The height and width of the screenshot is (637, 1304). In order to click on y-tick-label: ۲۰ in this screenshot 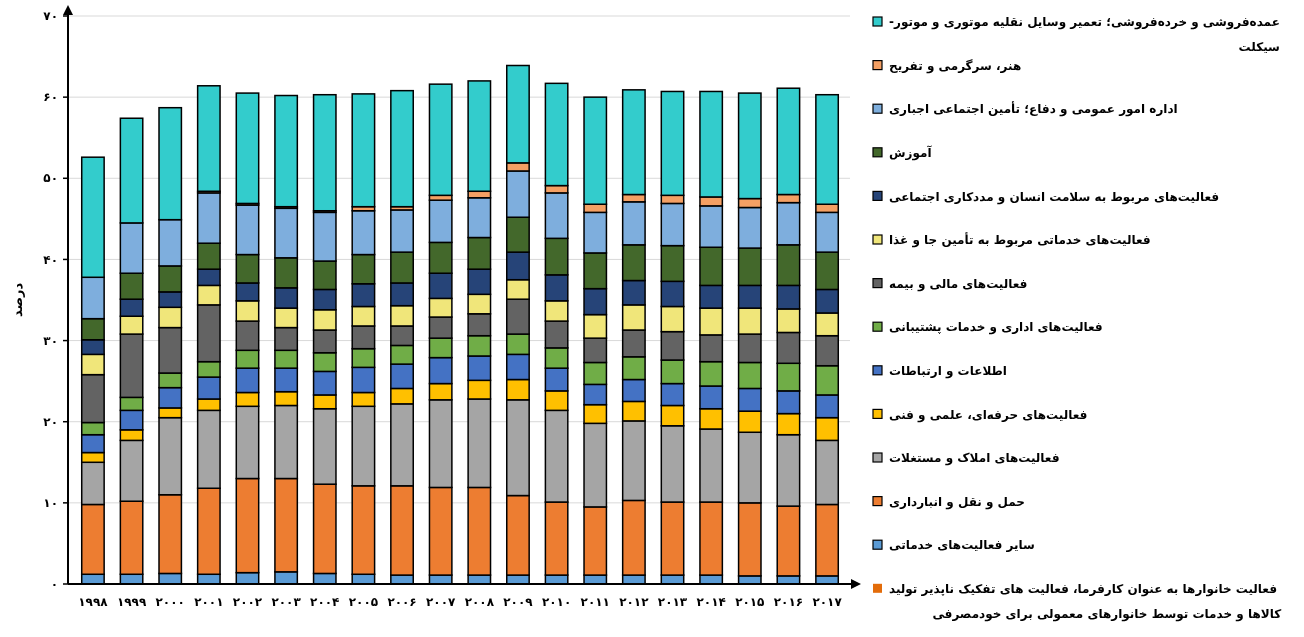, I will do `click(50, 421)`.